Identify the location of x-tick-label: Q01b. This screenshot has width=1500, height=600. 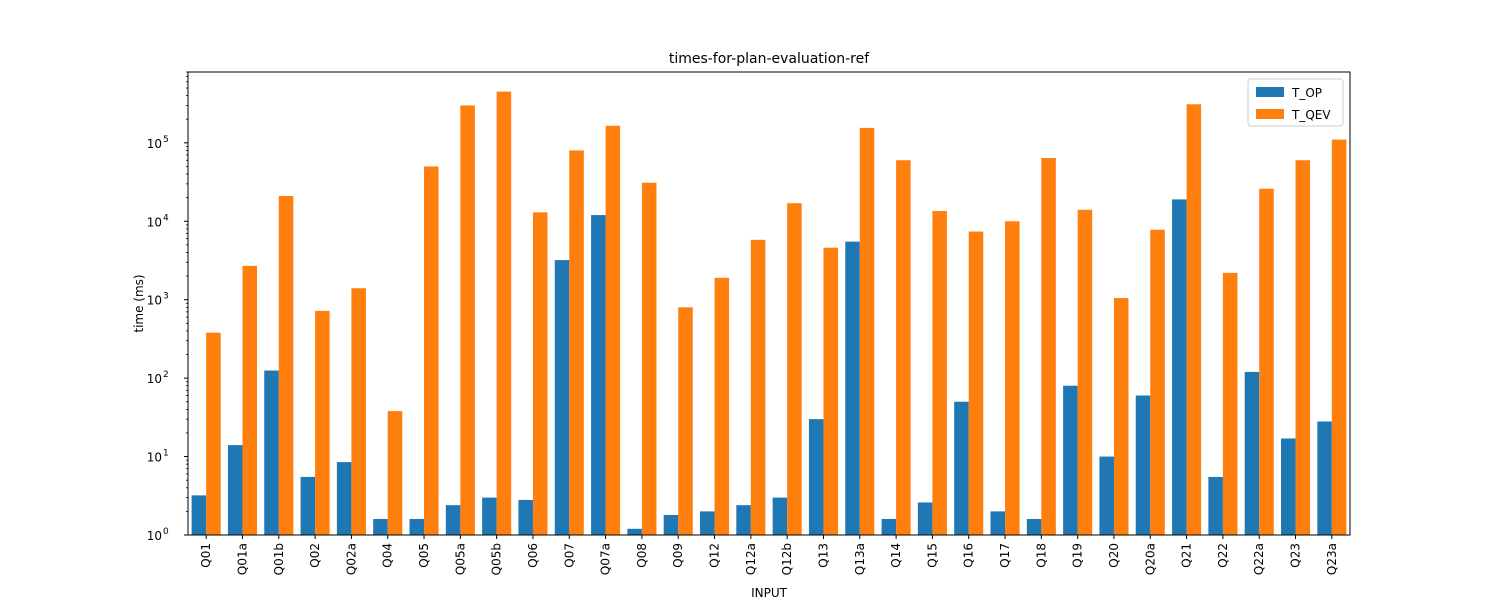
(279, 559).